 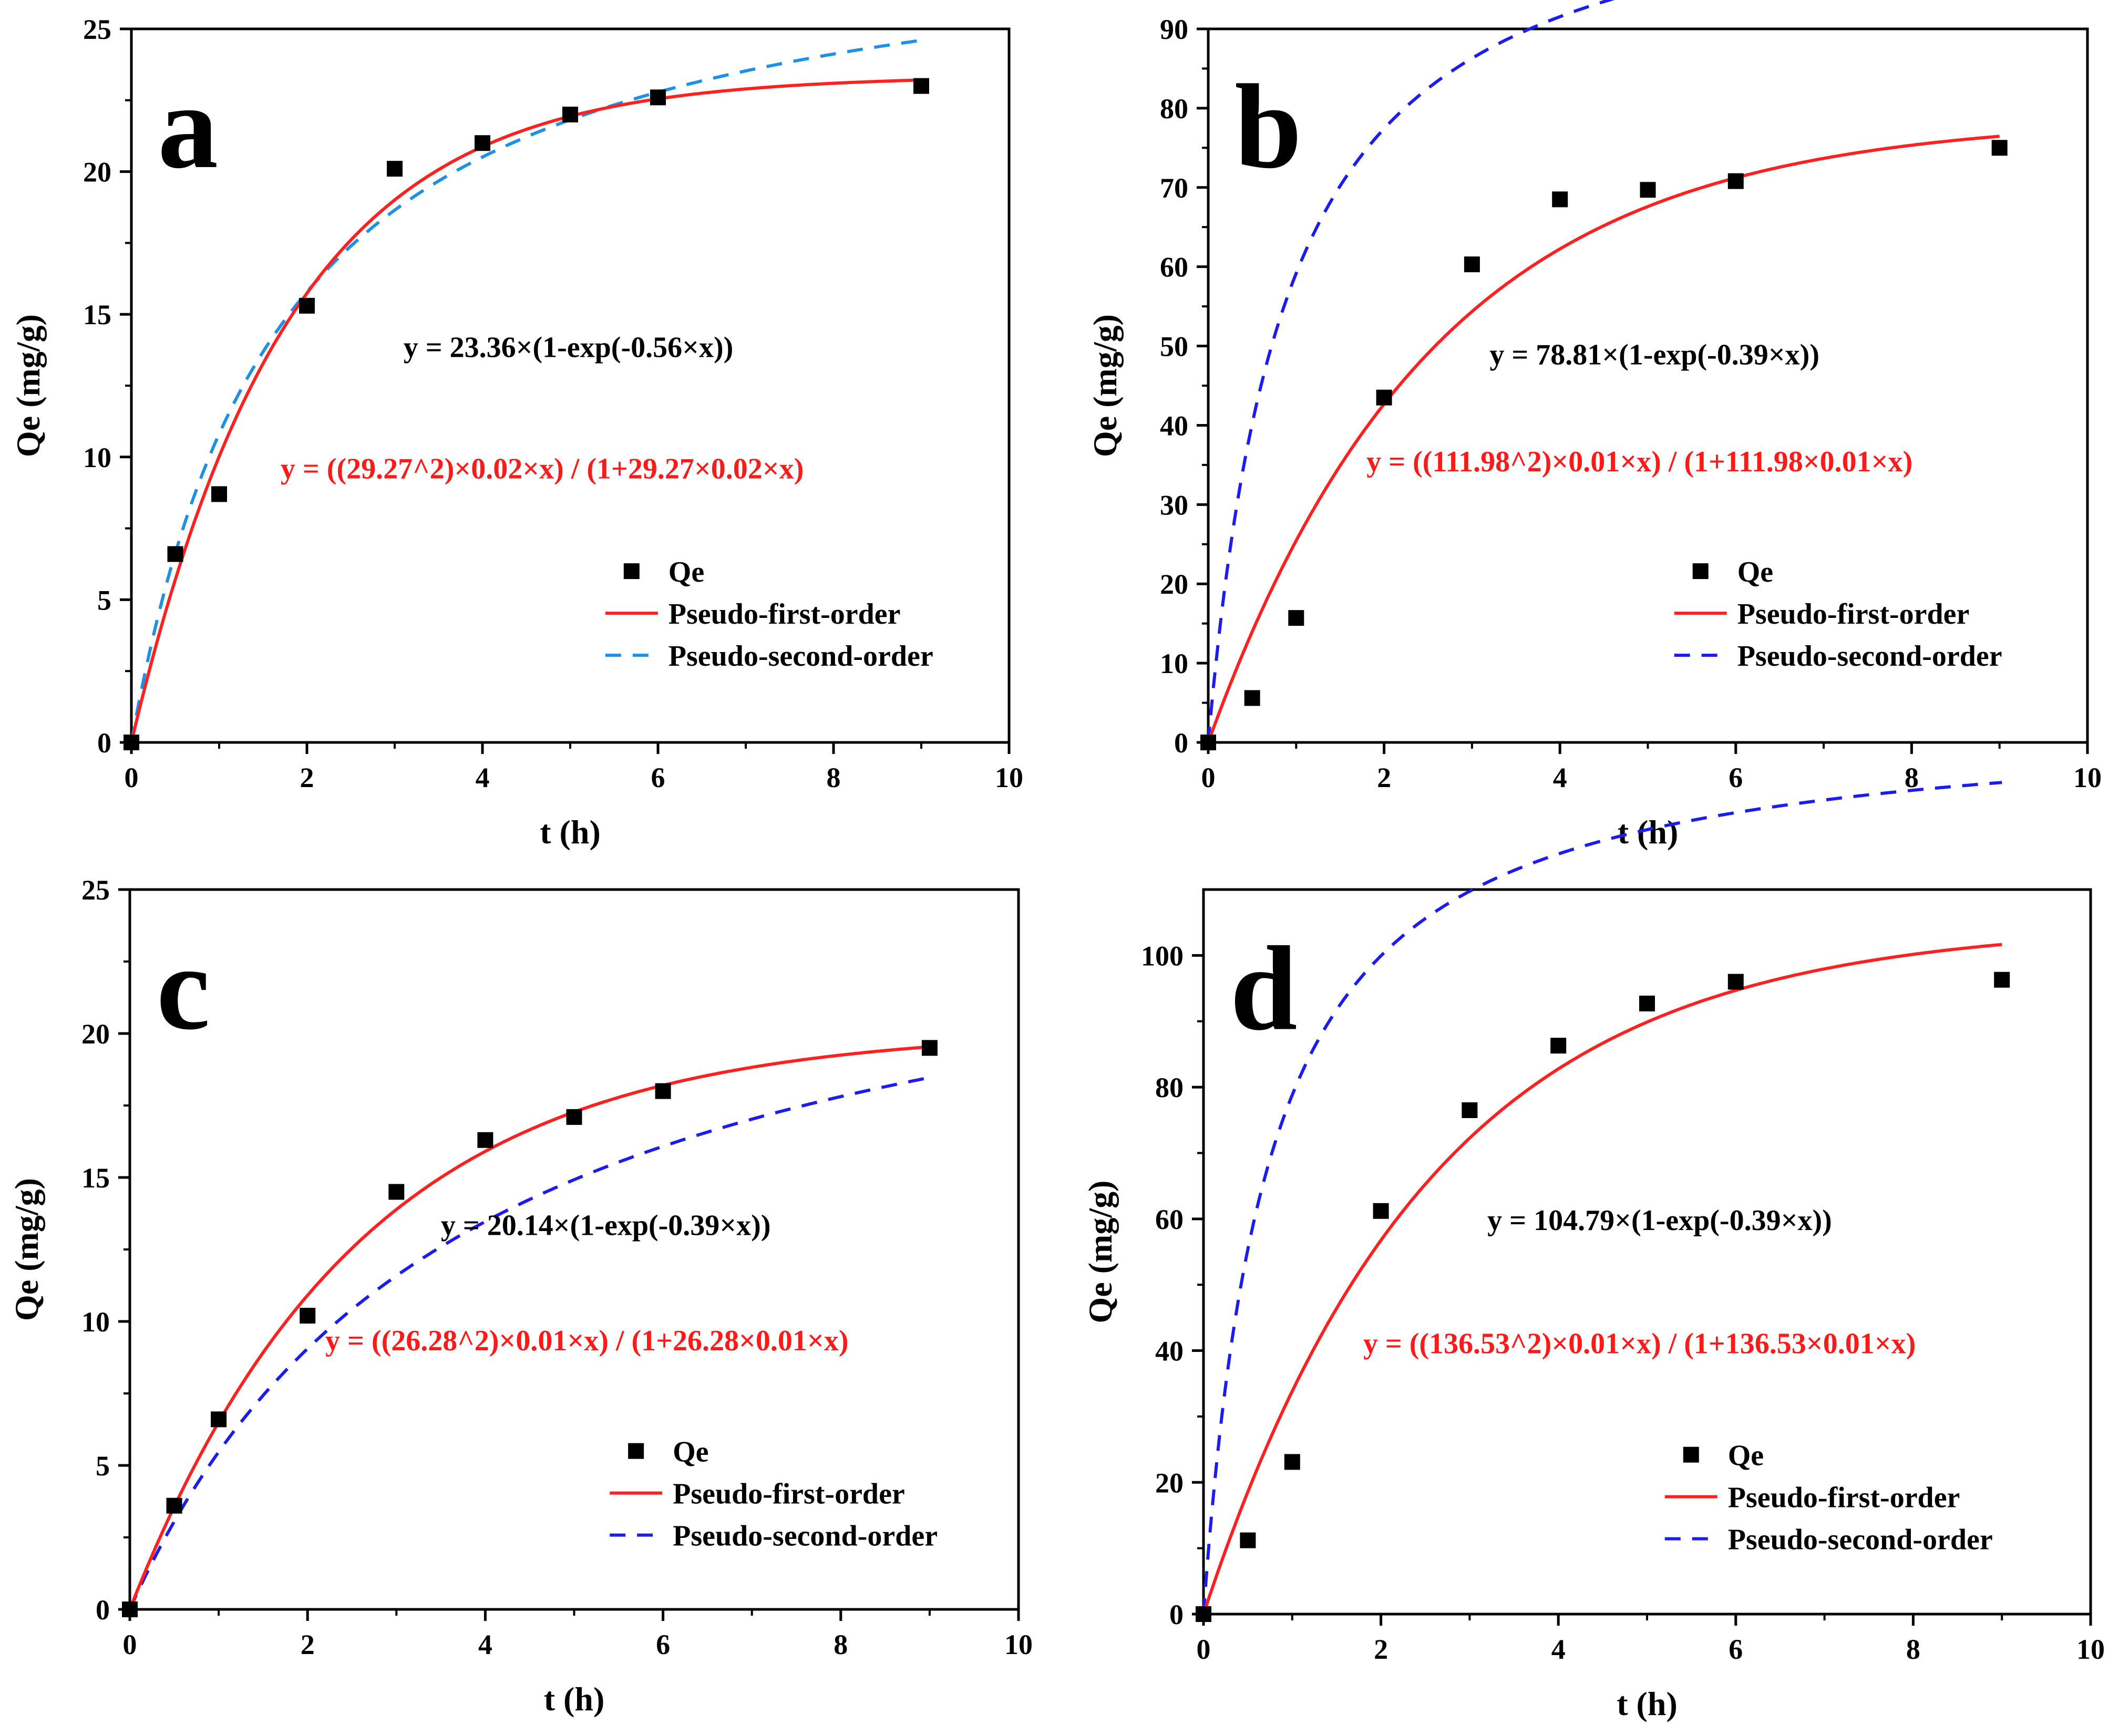 I want to click on equation-first-order: y = 20.14×(1-exp(-0.39×x)), so click(x=606, y=1226).